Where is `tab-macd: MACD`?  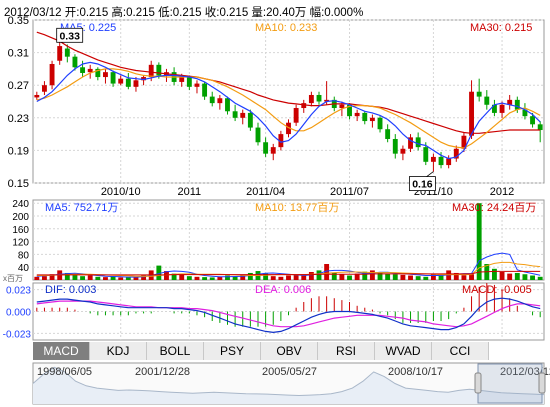 tab-macd: MACD is located at coordinates (61, 351).